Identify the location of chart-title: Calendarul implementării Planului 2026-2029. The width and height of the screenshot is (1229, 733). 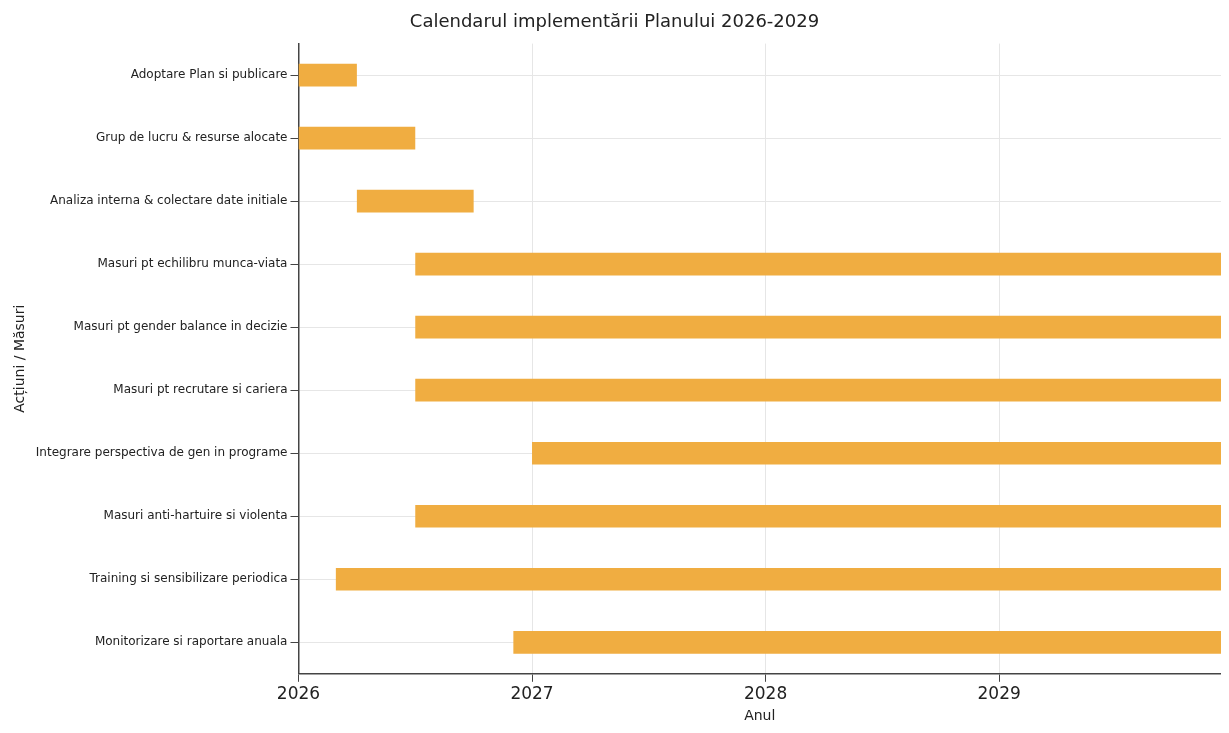
(614, 21).